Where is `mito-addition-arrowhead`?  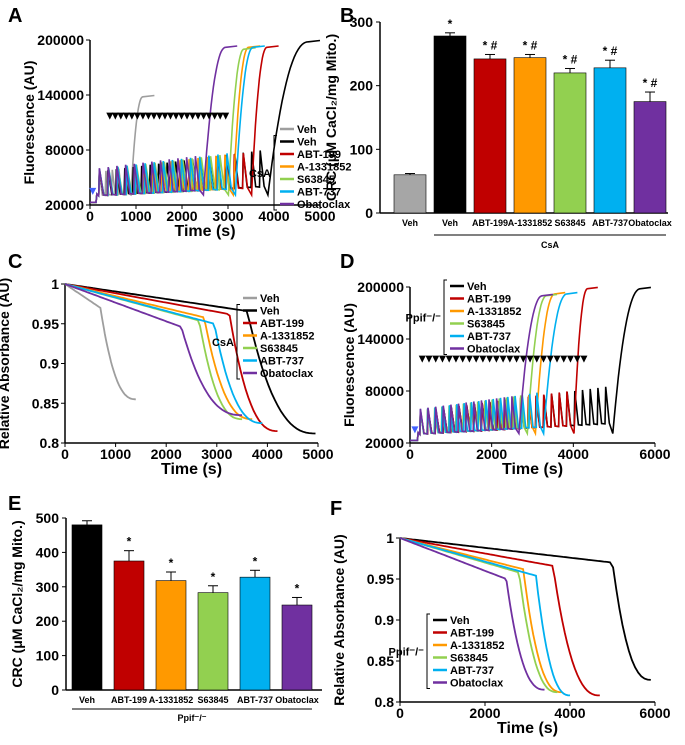
mito-addition-arrowhead is located at coordinates (415, 430).